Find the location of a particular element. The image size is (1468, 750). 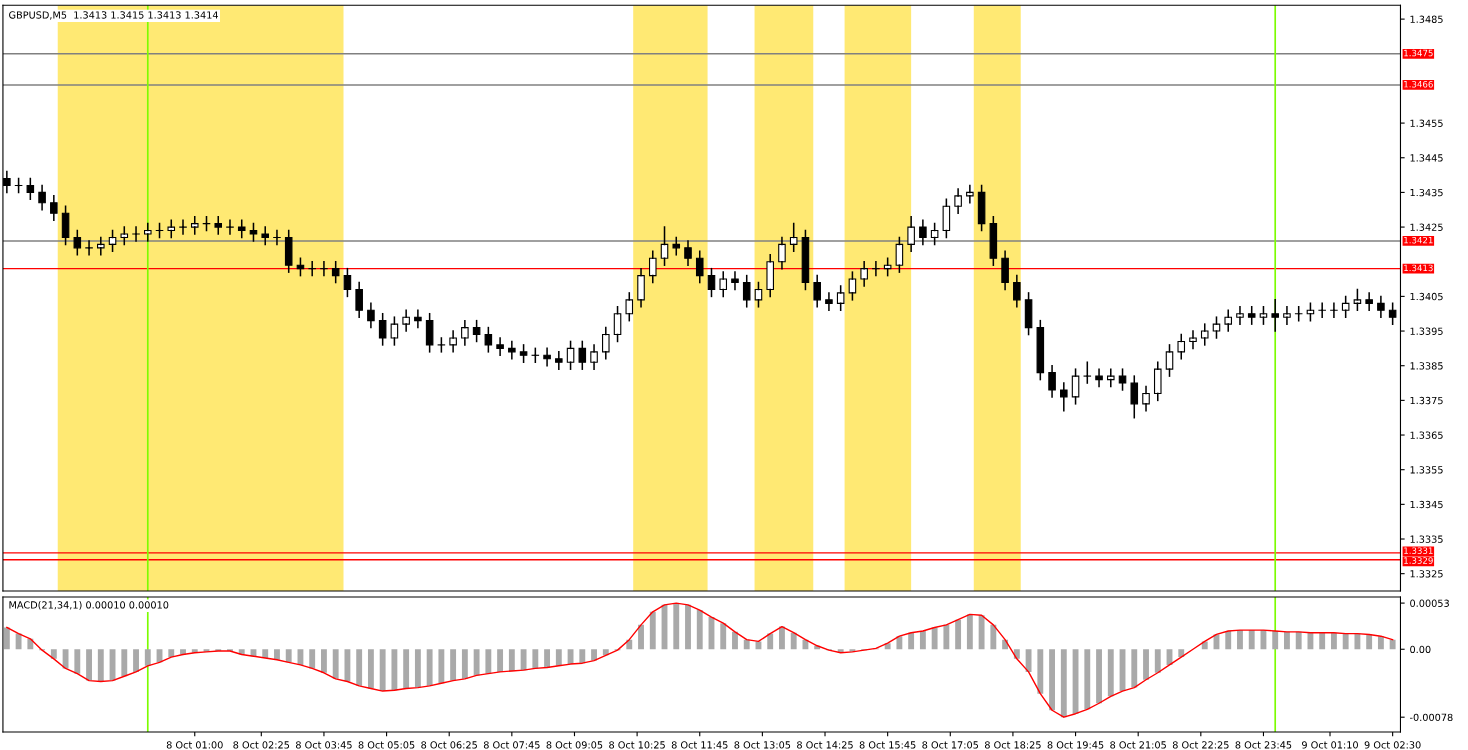

y-tick-label: 1.3405 is located at coordinates (1426, 296).